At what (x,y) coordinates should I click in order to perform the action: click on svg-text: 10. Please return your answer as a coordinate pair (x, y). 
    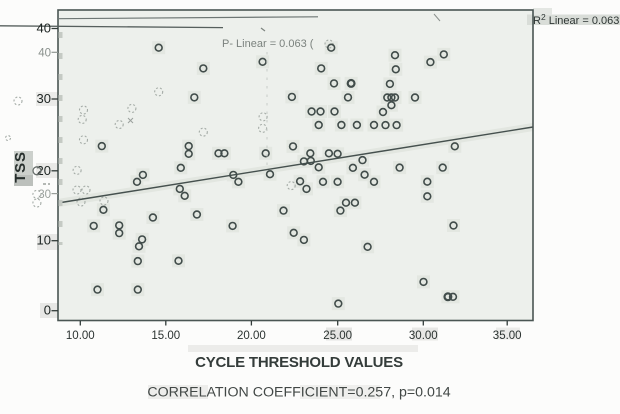
    Looking at the image, I should click on (44, 240).